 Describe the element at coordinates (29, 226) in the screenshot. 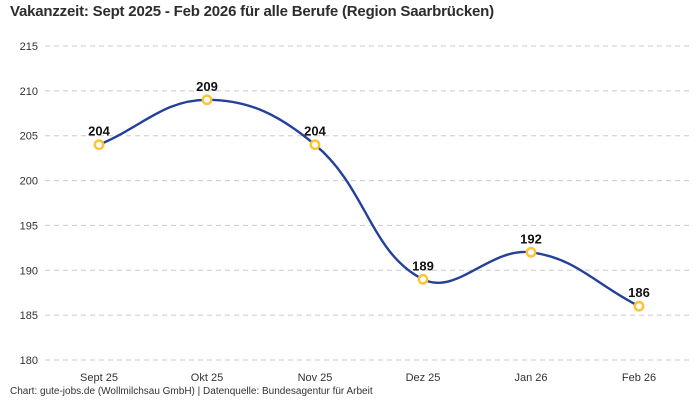

I see `y-tick-label: 195` at that location.